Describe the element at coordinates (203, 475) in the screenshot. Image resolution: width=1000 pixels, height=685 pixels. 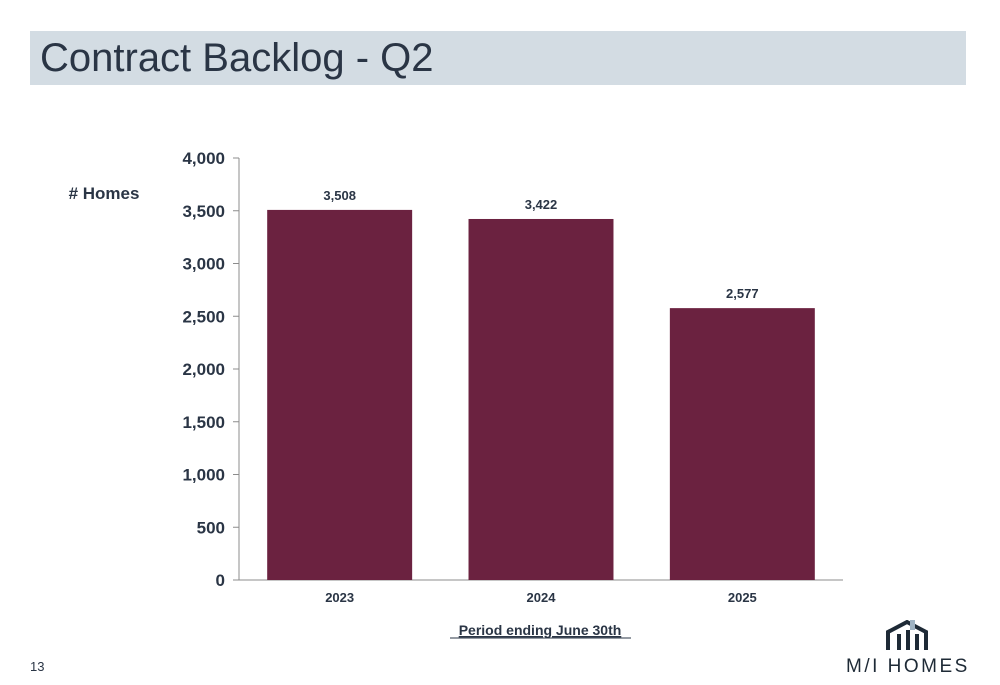
I see `y-tick-label: 1,000` at that location.